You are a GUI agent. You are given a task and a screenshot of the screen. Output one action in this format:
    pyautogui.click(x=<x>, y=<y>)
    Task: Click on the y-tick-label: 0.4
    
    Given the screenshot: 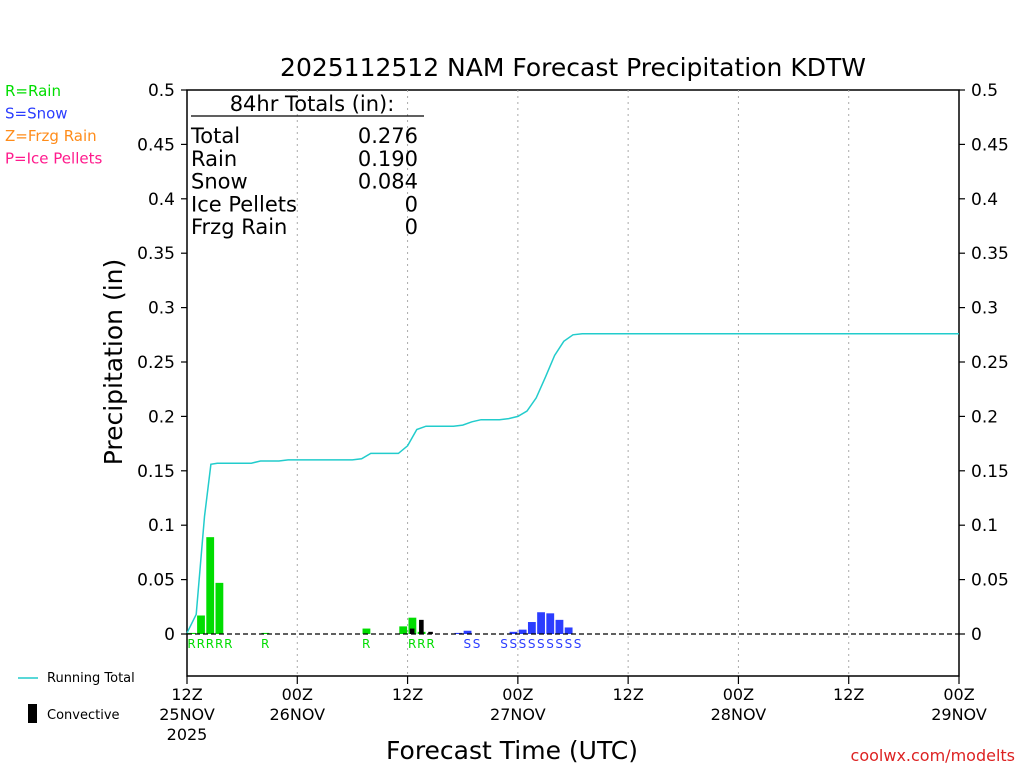 What is the action you would take?
    pyautogui.click(x=161, y=200)
    